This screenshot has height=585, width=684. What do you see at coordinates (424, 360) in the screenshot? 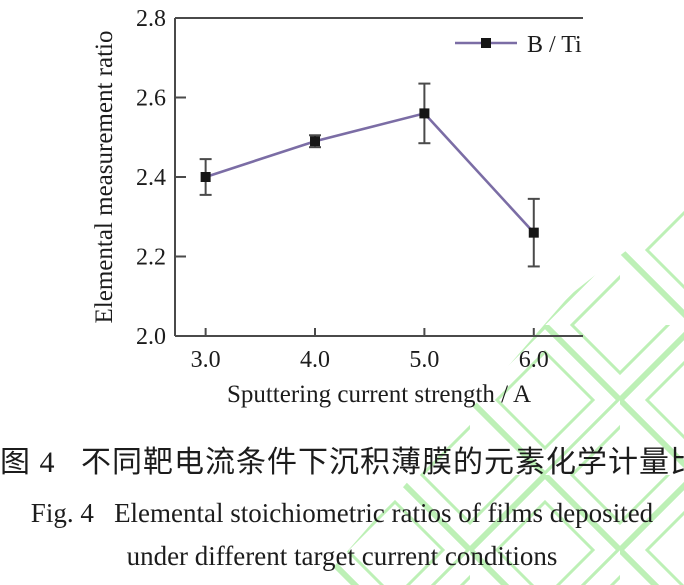
I see `x-tick-label: 5.0` at bounding box center [424, 360].